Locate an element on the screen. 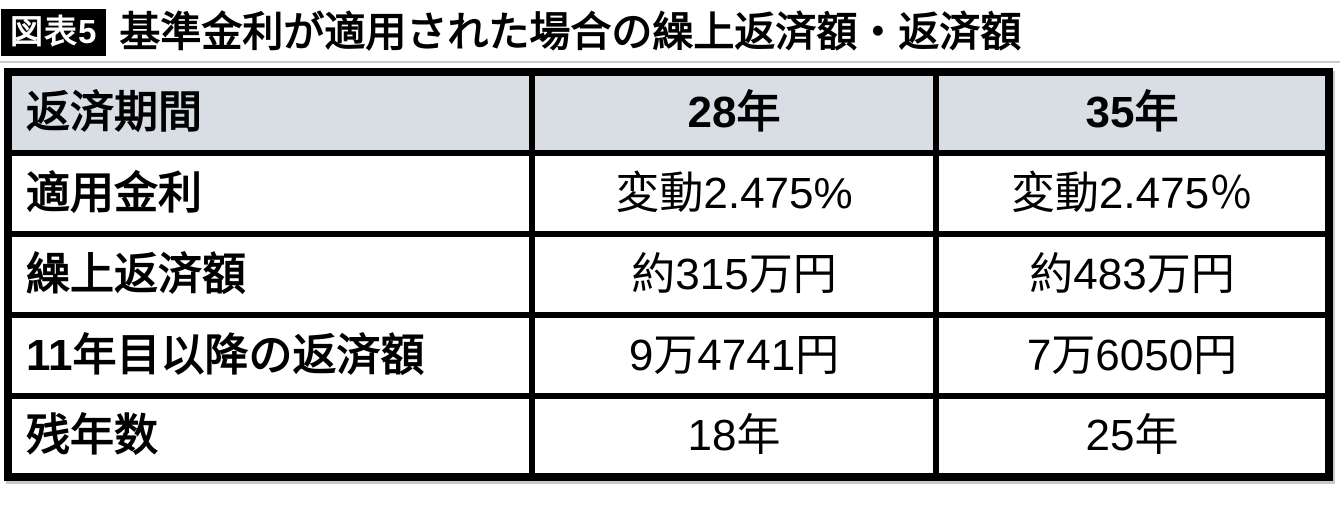 This screenshot has width=1340, height=527. row-label-applied-rate: 適用金利 is located at coordinates (270, 193).